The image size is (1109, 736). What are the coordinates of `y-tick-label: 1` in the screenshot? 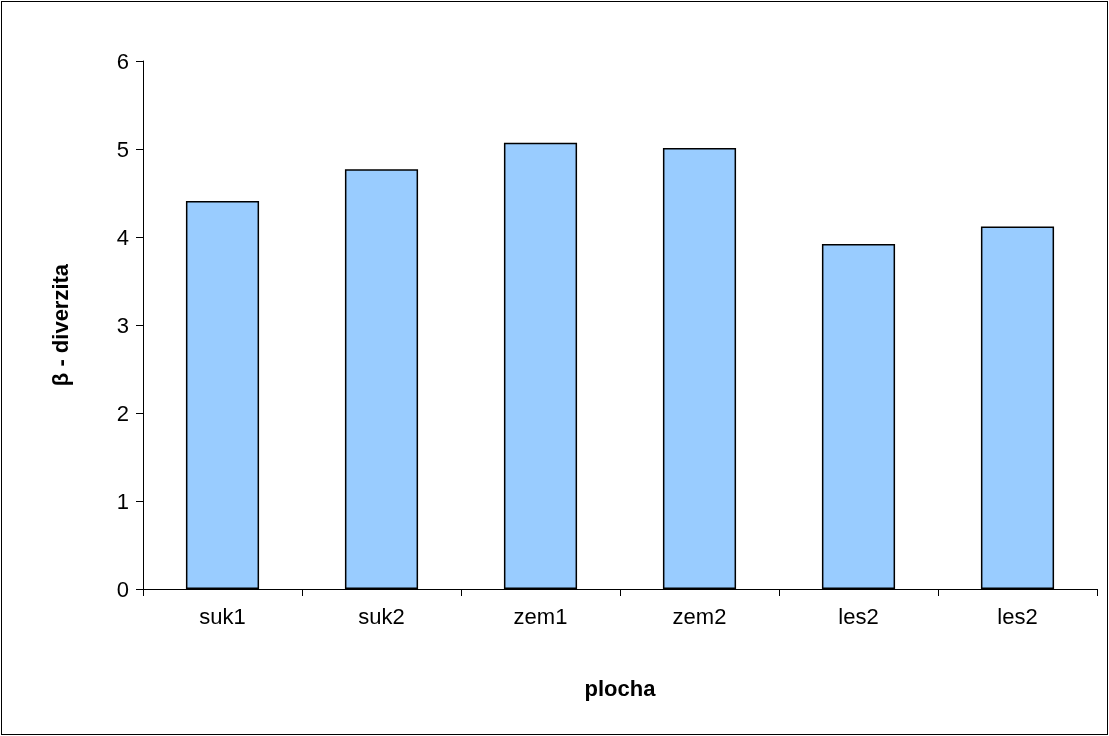 It's located at (122, 501).